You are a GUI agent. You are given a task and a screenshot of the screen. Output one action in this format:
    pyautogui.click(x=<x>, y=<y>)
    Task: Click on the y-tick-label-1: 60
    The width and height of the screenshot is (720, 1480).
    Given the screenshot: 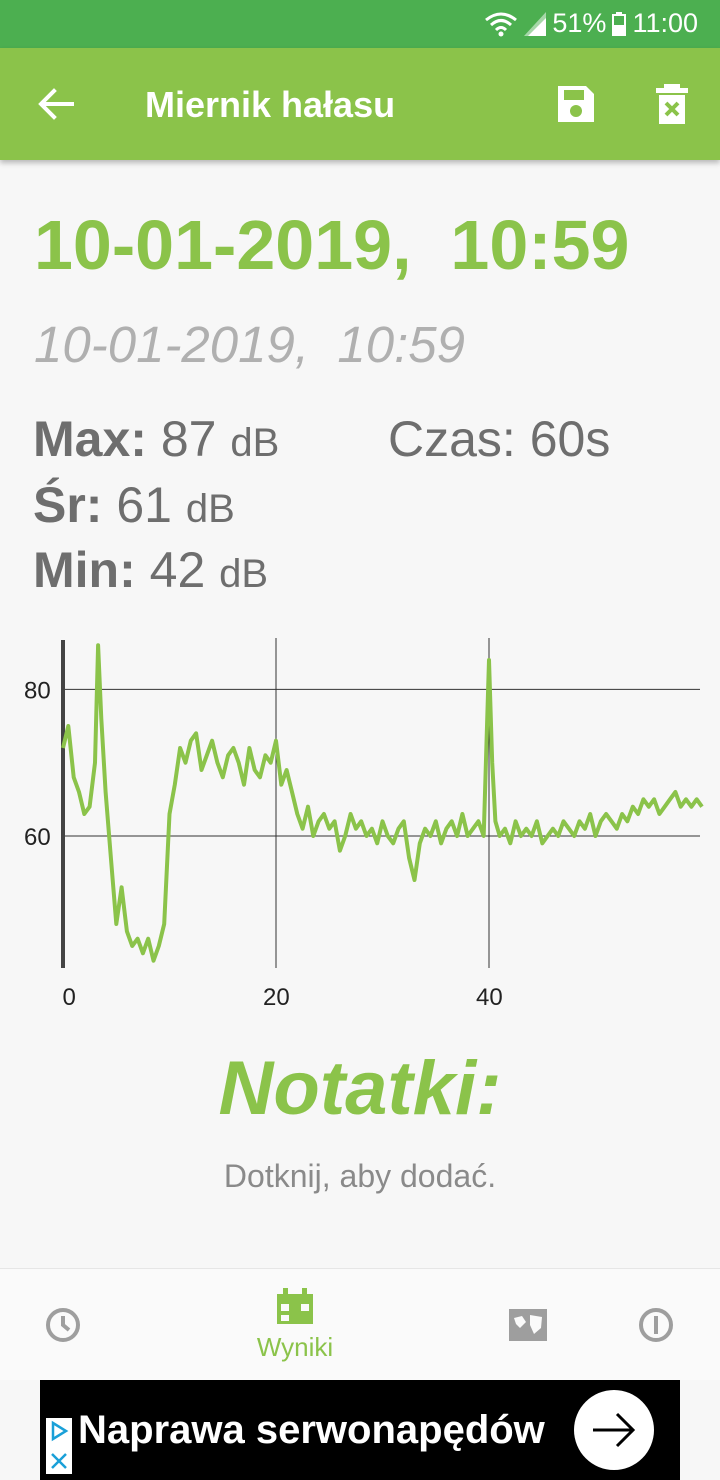 What is the action you would take?
    pyautogui.click(x=37, y=837)
    